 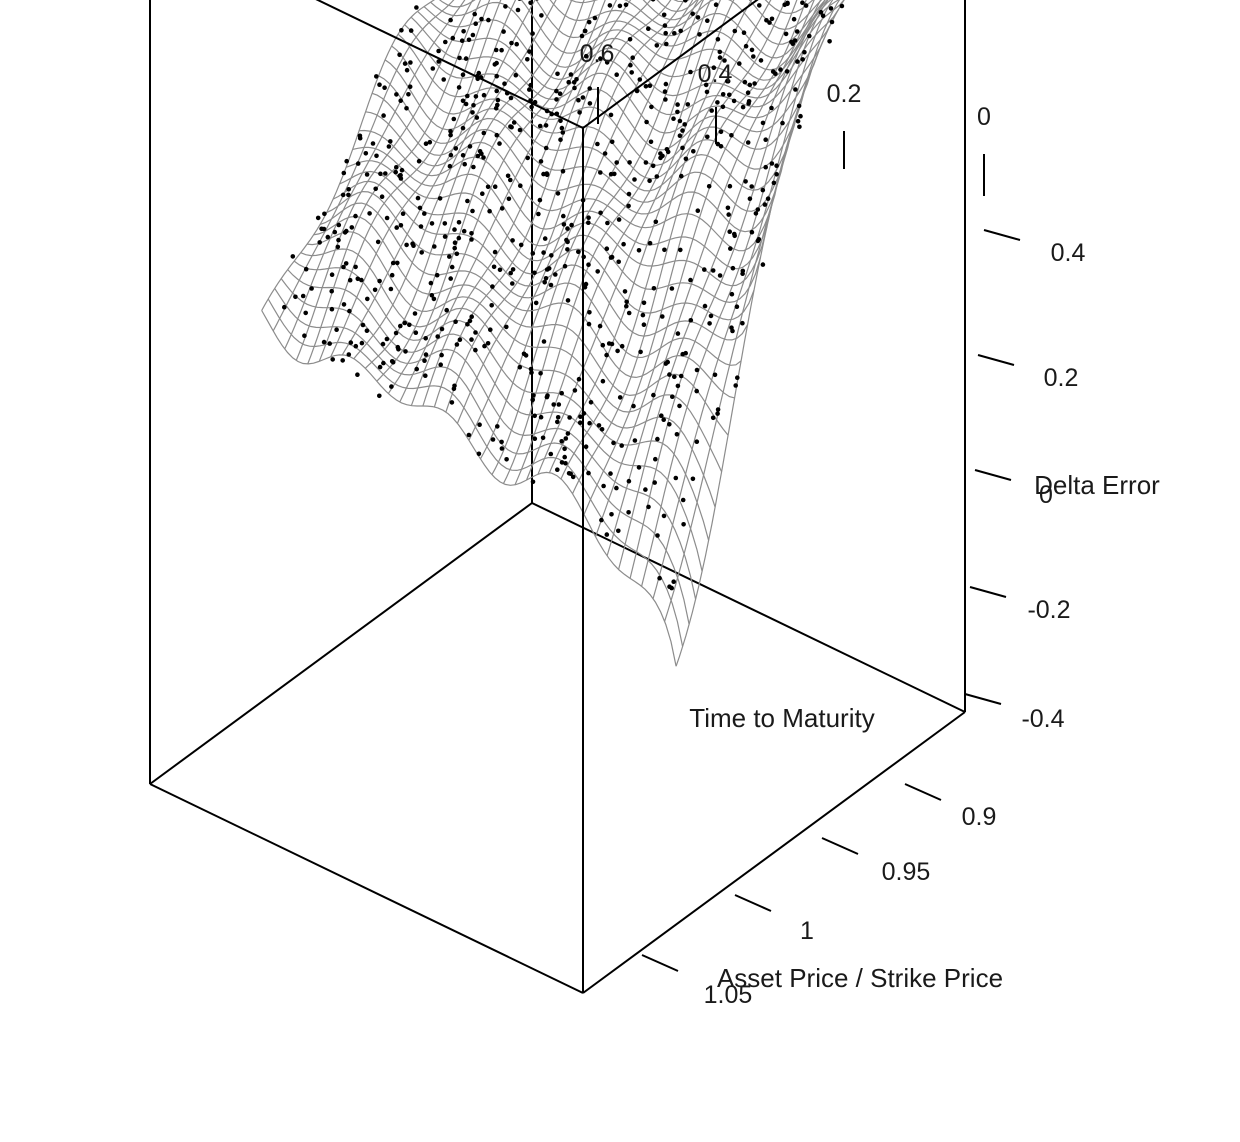 I want to click on delta-axis: 0.4 0.2 0 -0.2 -0.4 Delta Error, so click(x=1062, y=481).